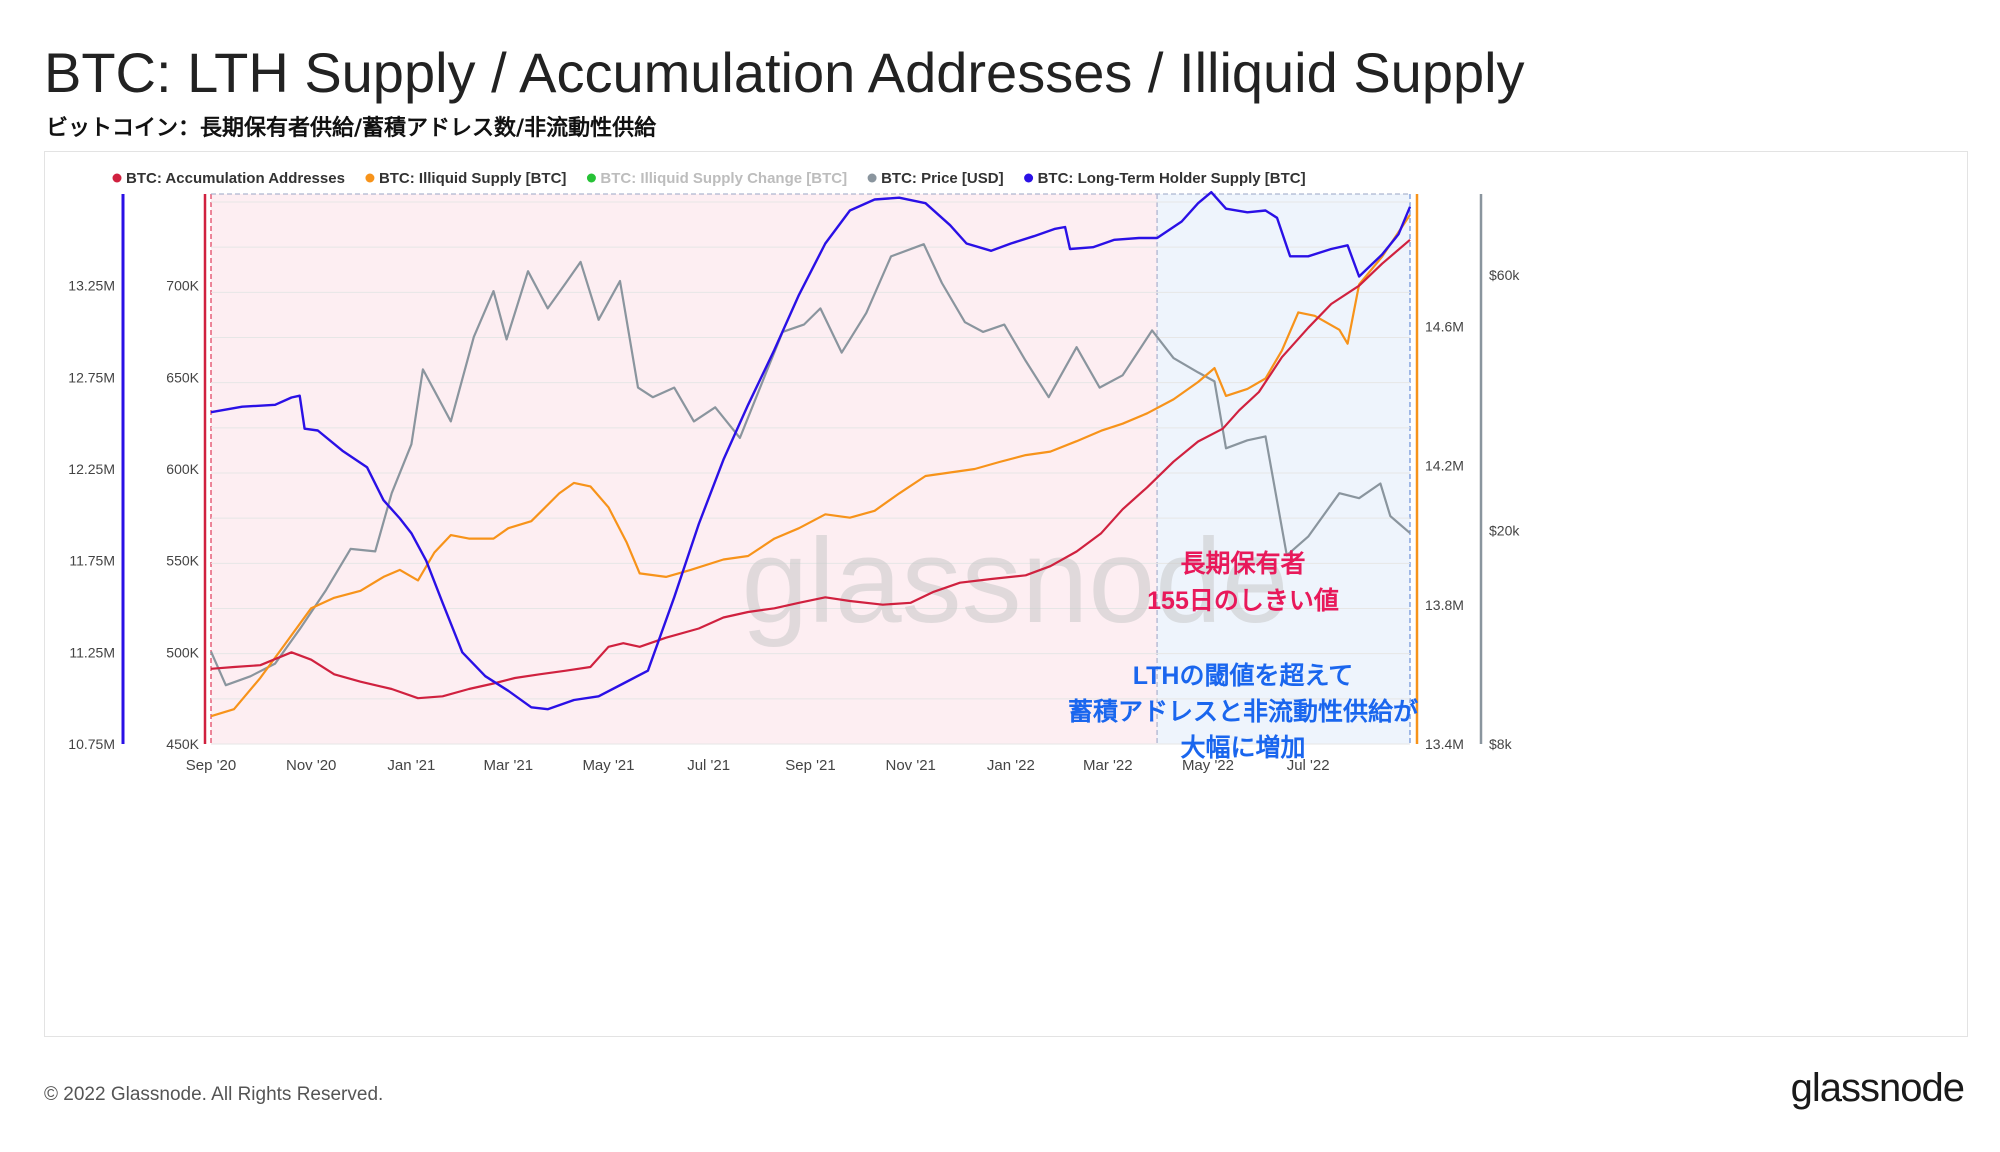 This screenshot has width=2000, height=1152. Describe the element at coordinates (91, 377) in the screenshot. I see `tick-label-lth: 12.75M` at that location.